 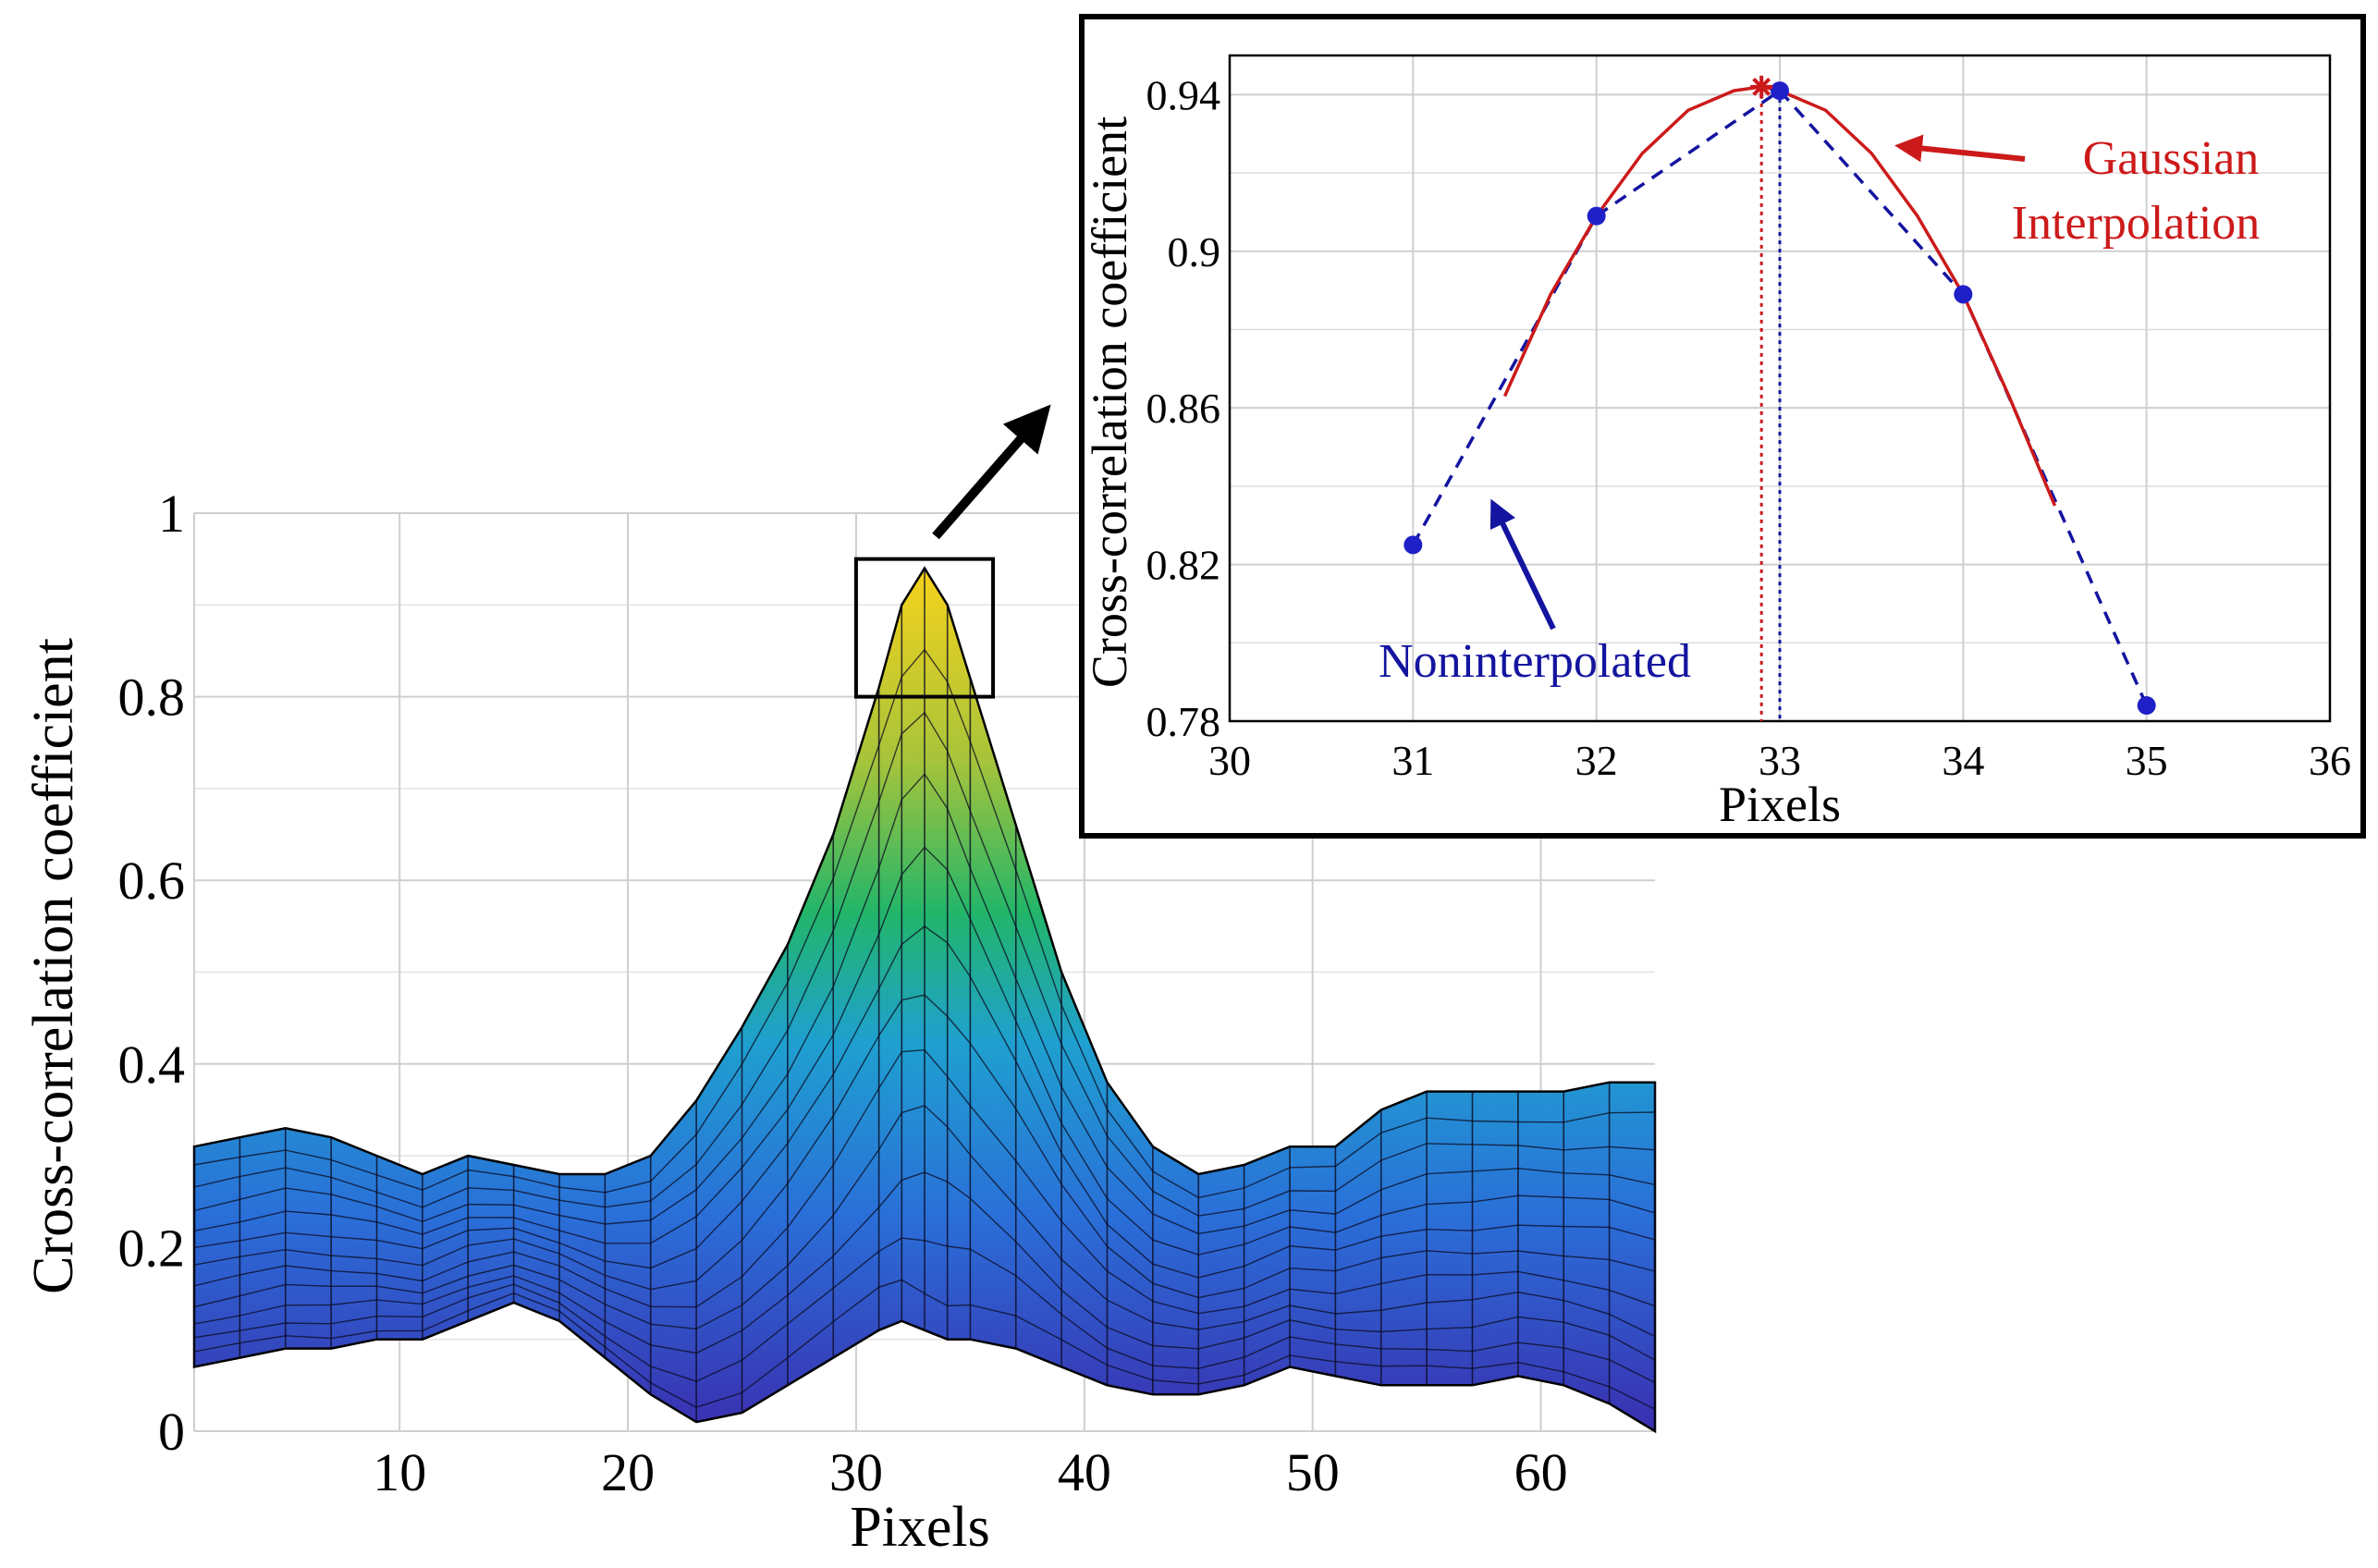 I want to click on main-x-tick-label: 40, so click(x=1084, y=1472).